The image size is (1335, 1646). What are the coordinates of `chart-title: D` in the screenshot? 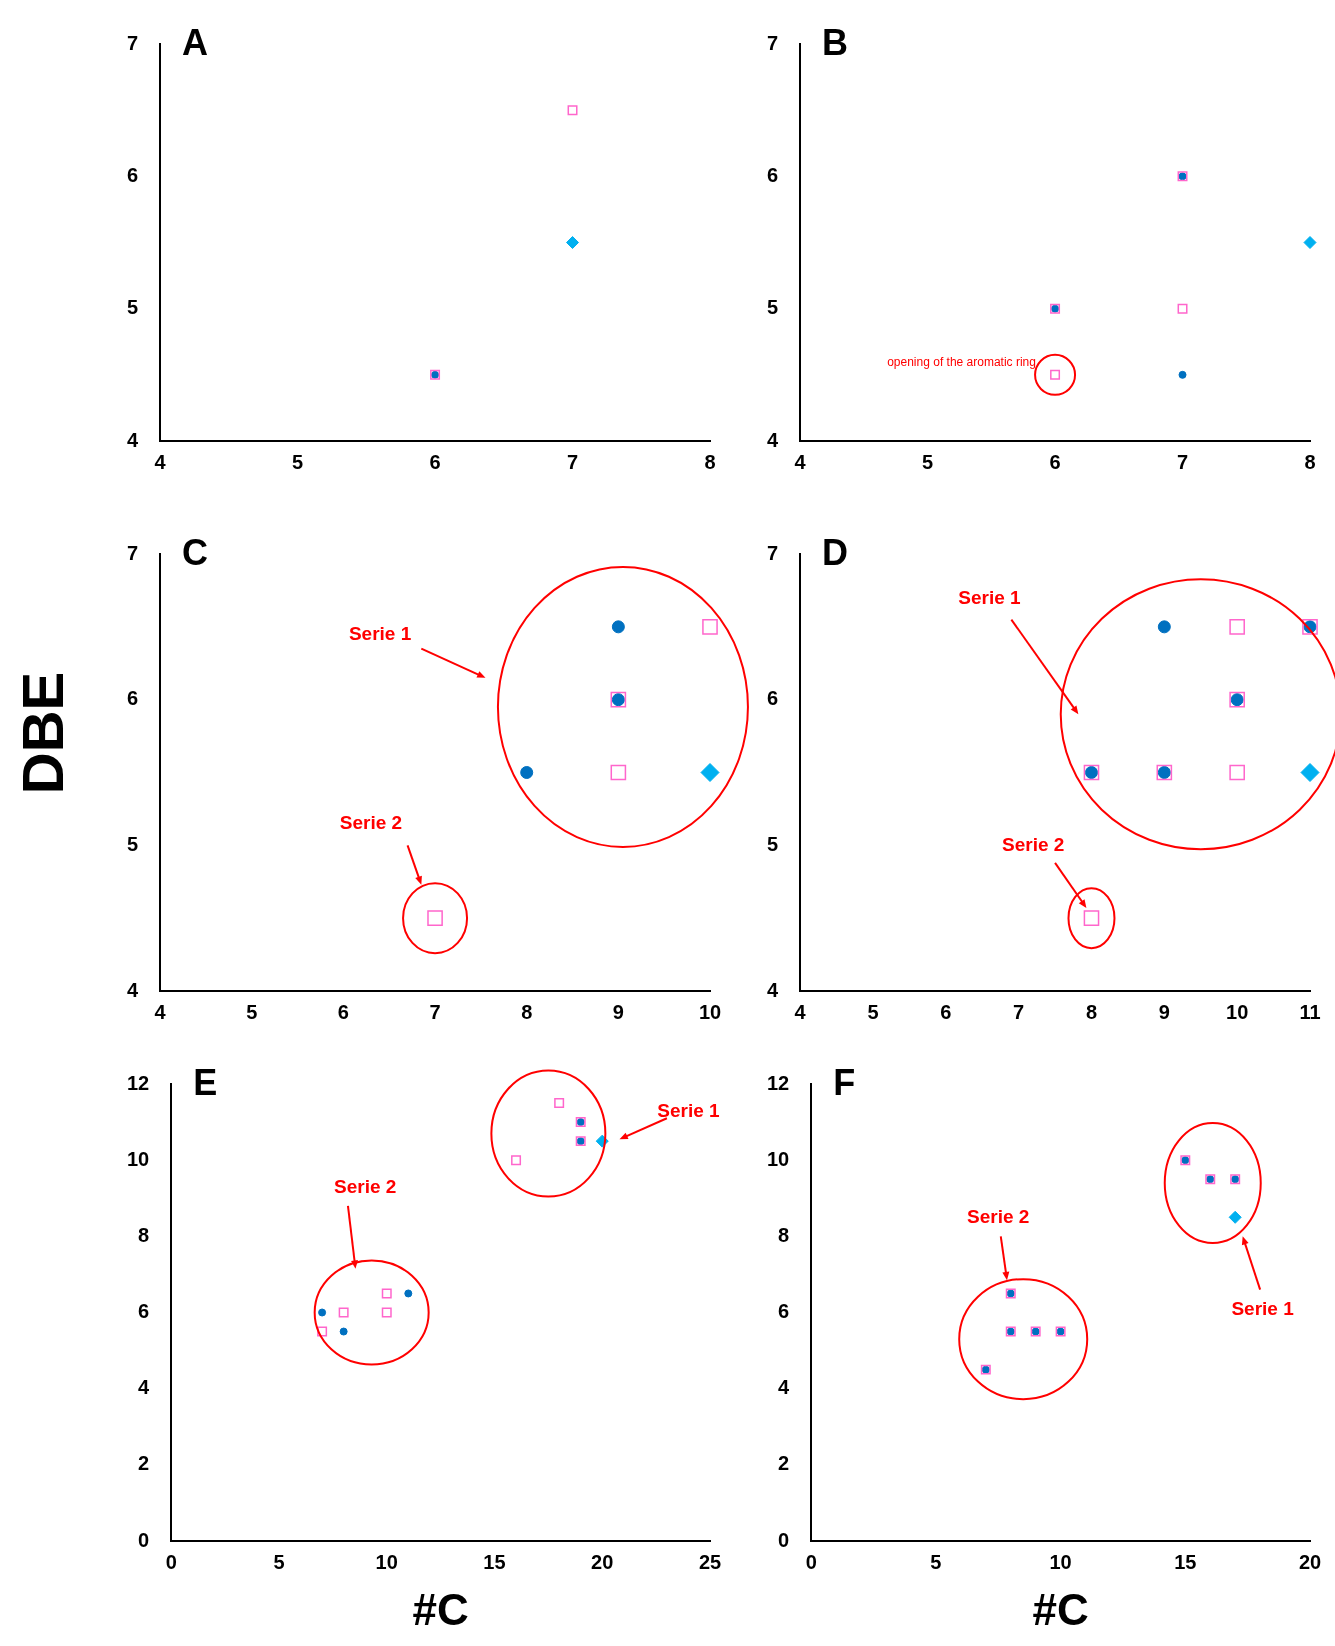 It's located at (835, 553).